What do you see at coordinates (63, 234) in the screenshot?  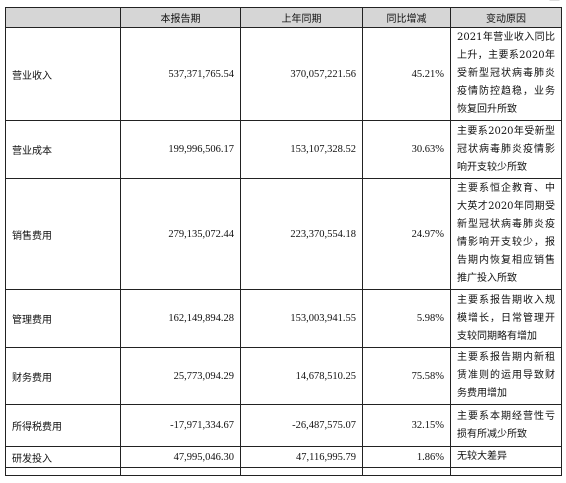 I see `row-label: 销售费用` at bounding box center [63, 234].